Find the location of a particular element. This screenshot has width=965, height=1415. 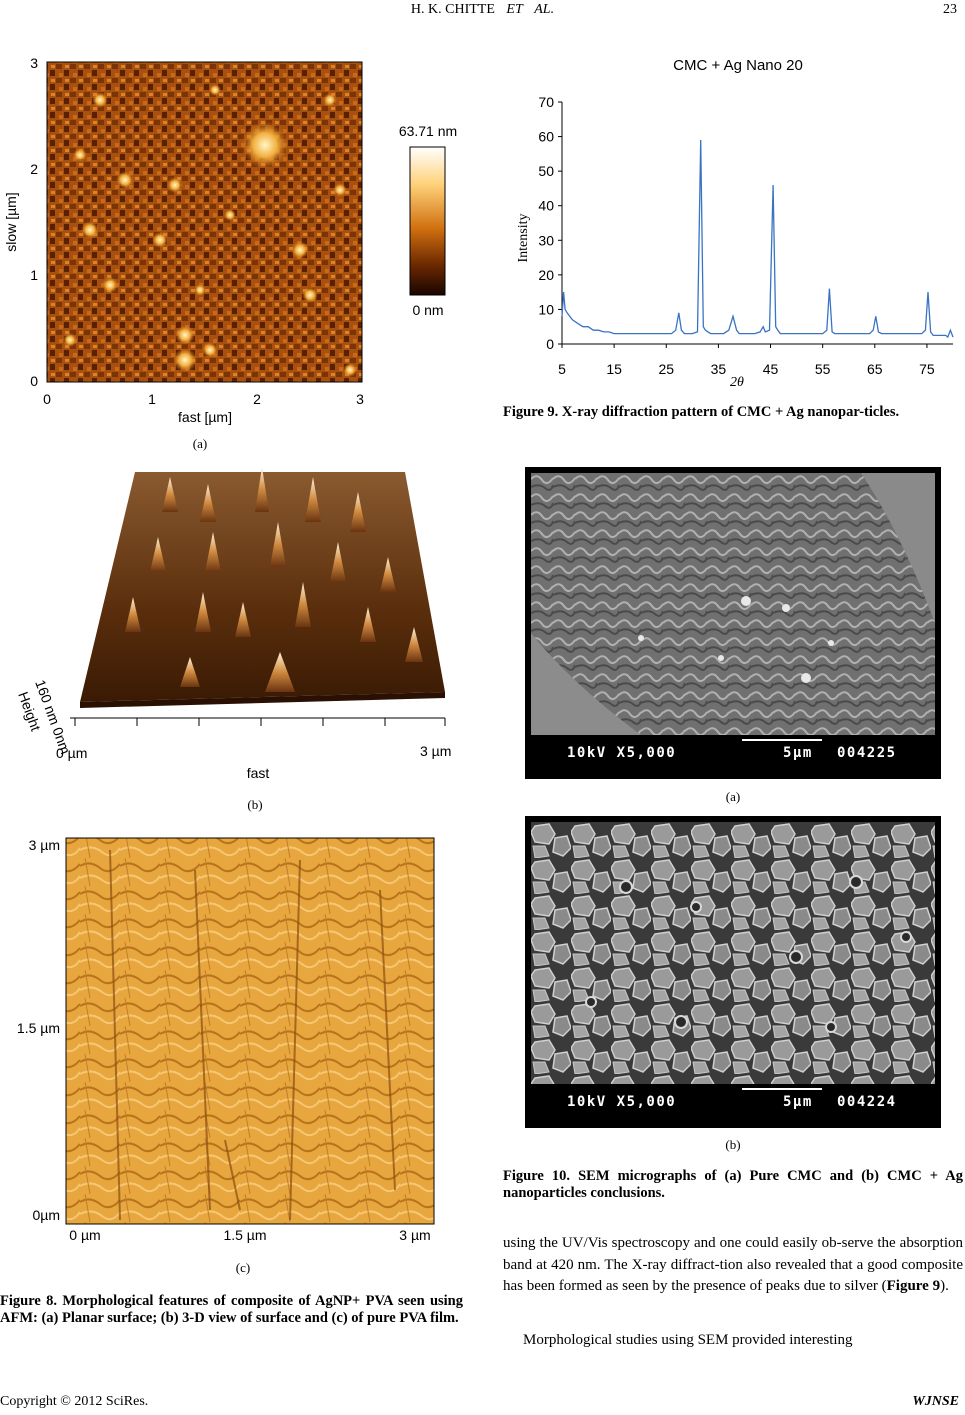

figure8b-label: (b) is located at coordinates (255, 804).